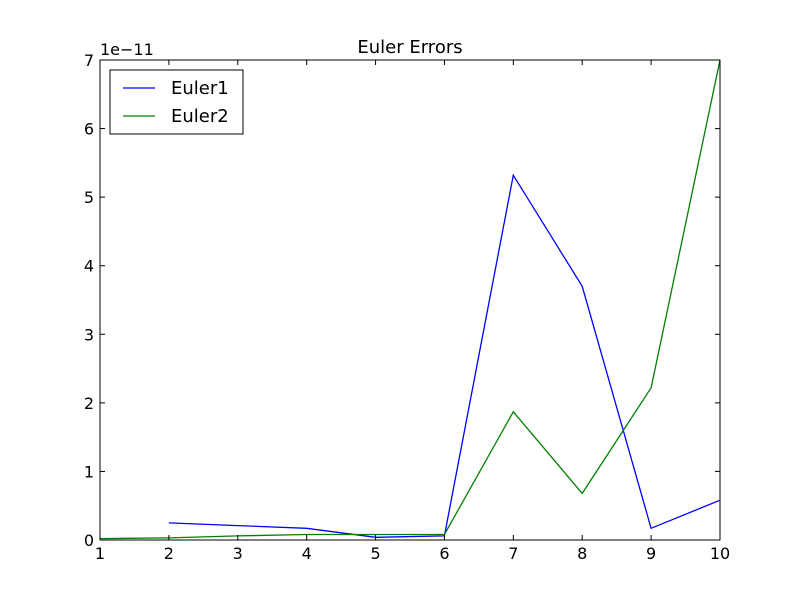 This screenshot has height=604, width=800. What do you see at coordinates (720, 553) in the screenshot?
I see `x-tick-label: 10` at bounding box center [720, 553].